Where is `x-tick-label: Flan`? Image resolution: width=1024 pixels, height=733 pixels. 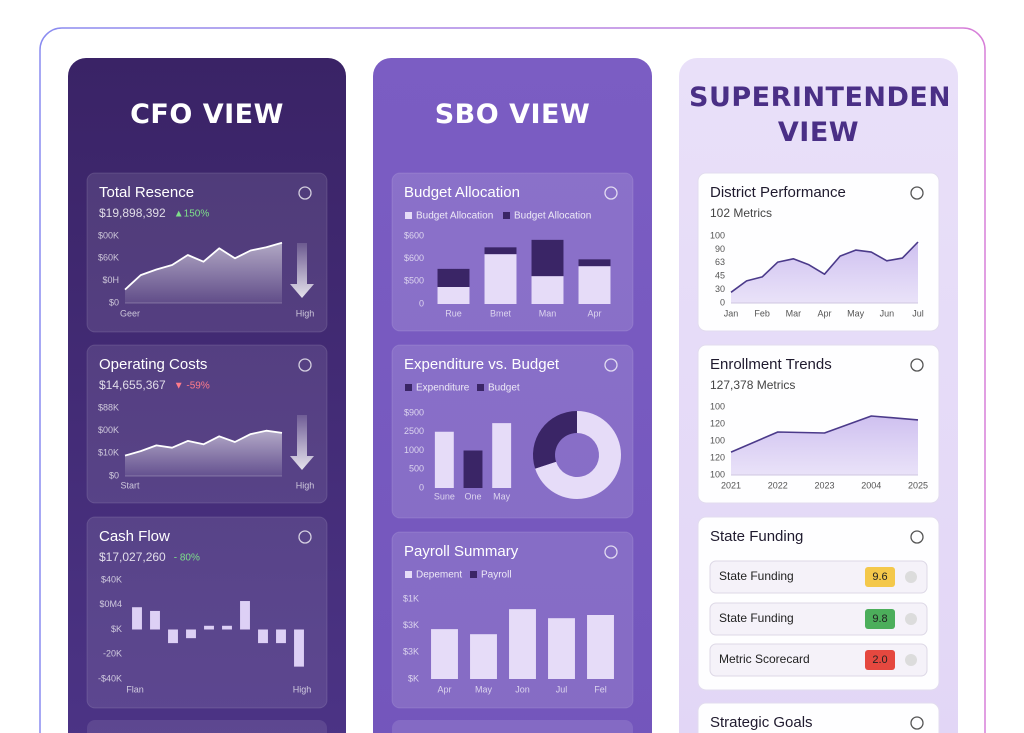 x-tick-label: Flan is located at coordinates (135, 689).